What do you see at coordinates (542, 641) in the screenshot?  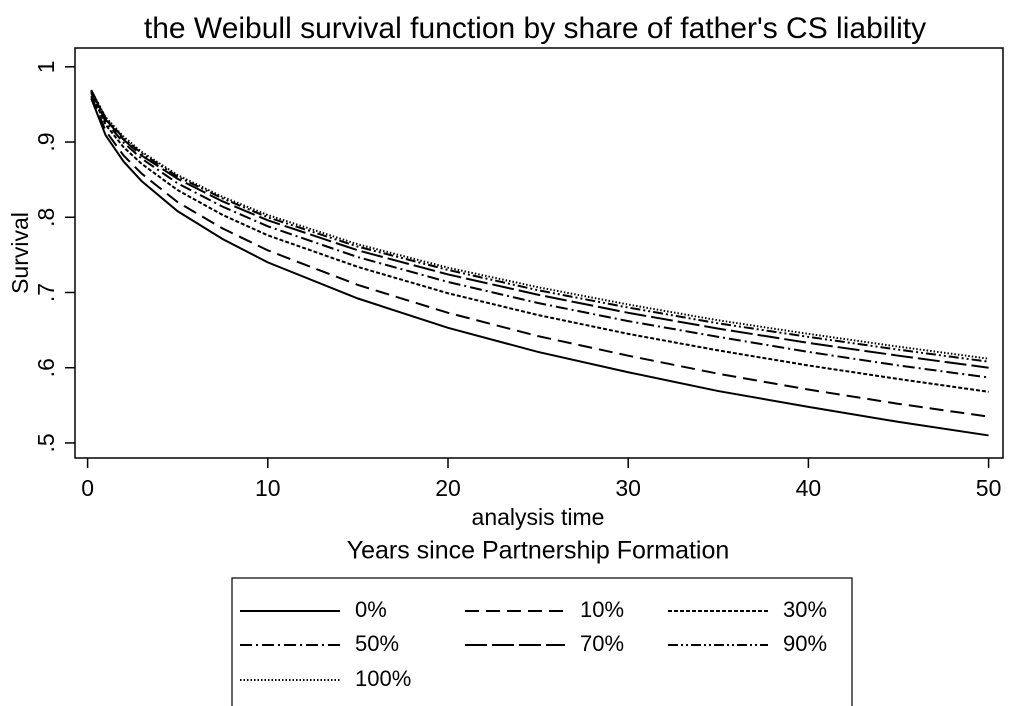 I see `legend-box` at bounding box center [542, 641].